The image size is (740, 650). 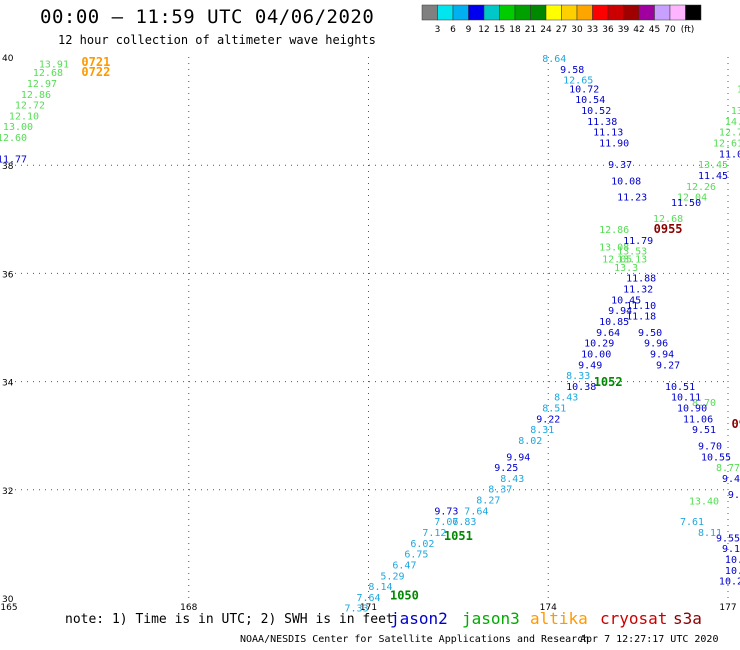 I want to click on swh-label: 9.37, so click(x=620, y=165).